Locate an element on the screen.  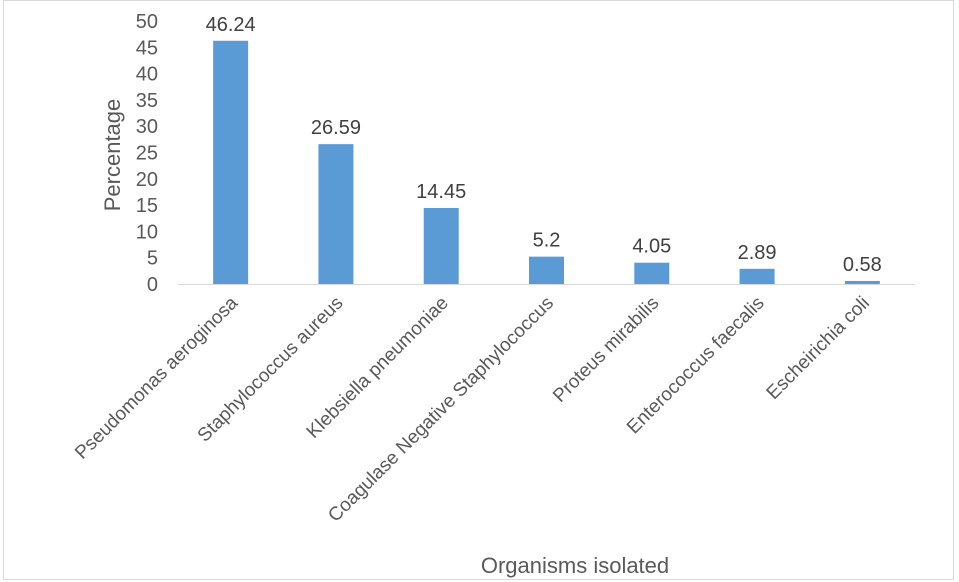
x-axis-title: Organisms isolated is located at coordinates (575, 565).